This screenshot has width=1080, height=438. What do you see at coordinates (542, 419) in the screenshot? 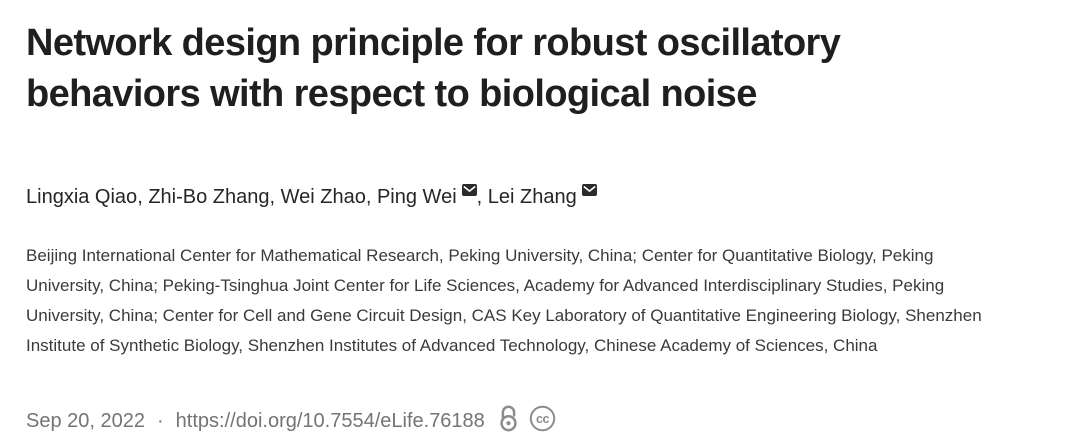
I see `svg-text: cc` at bounding box center [542, 419].